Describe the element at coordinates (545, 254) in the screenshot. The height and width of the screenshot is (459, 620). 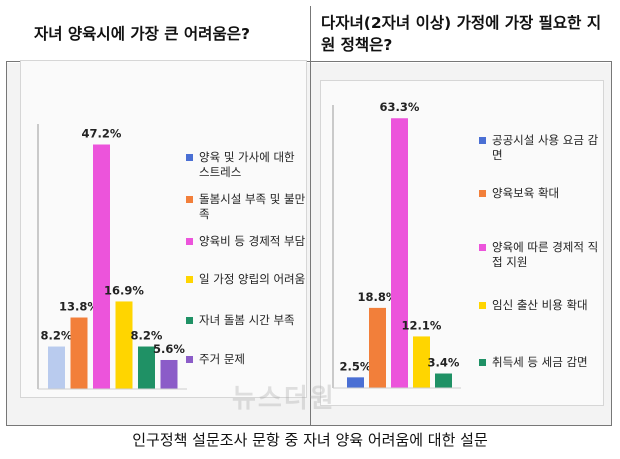
I see `right-legend-label-3: 양육에 따른 경제적 직접 지원` at that location.